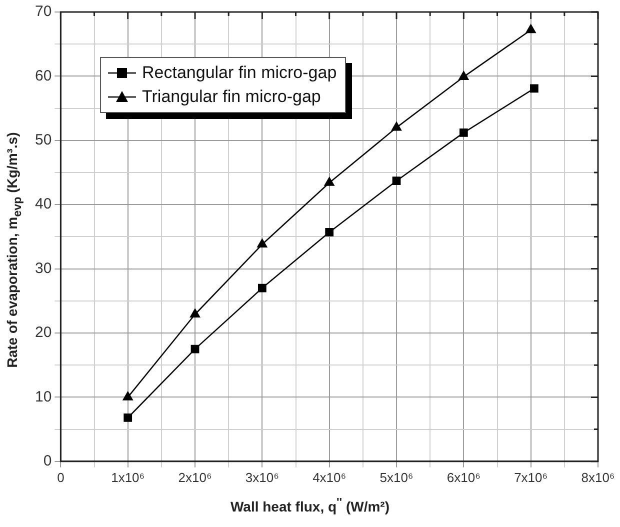 The width and height of the screenshot is (620, 527). I want to click on x-axis-title: Wall heat flux, q$^{''}$ (W/m²), so click(310, 505).